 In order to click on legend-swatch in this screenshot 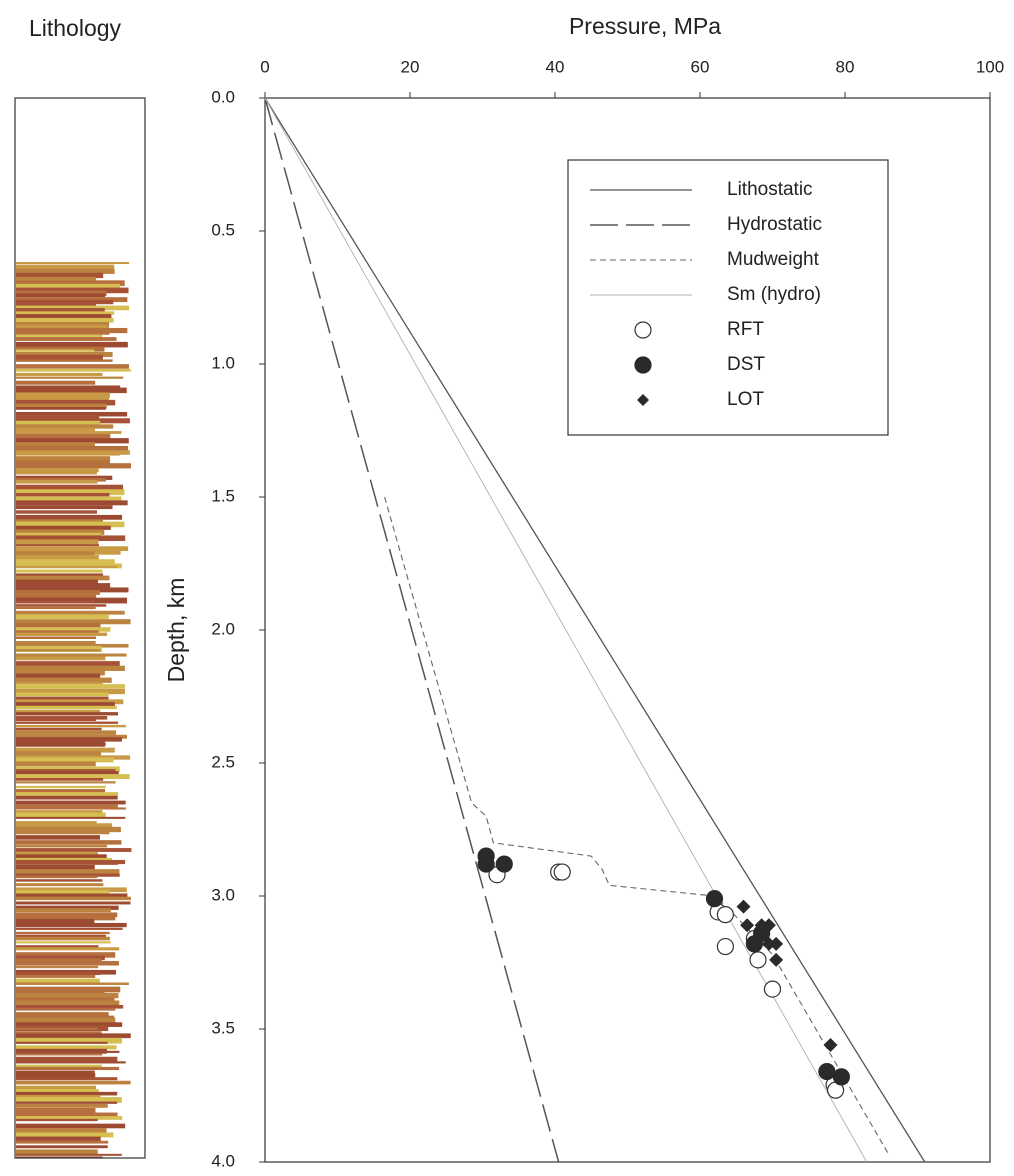, I will do `click(643, 400)`.